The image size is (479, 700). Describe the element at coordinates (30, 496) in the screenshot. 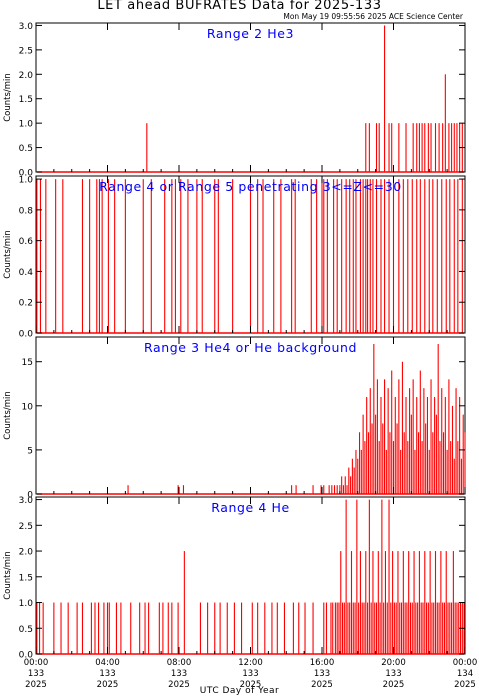

I see `y-tick-label: 0` at that location.